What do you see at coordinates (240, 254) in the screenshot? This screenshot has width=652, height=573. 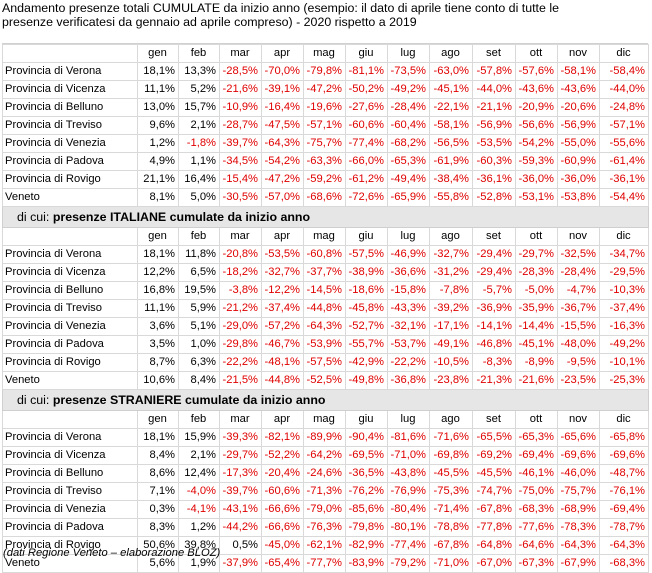 I see `value-cell-mar: -20,8%` at bounding box center [240, 254].